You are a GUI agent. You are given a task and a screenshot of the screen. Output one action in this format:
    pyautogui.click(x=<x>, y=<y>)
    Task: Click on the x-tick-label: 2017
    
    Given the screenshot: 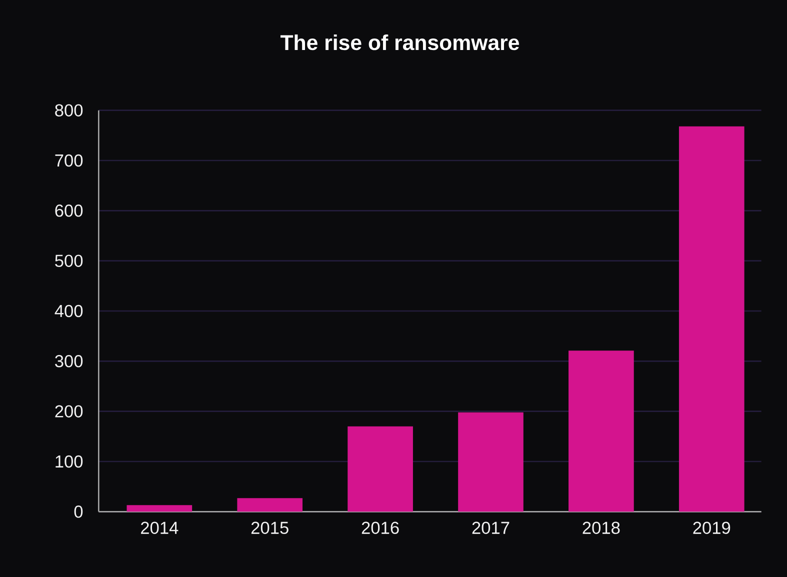 What is the action you would take?
    pyautogui.click(x=491, y=528)
    